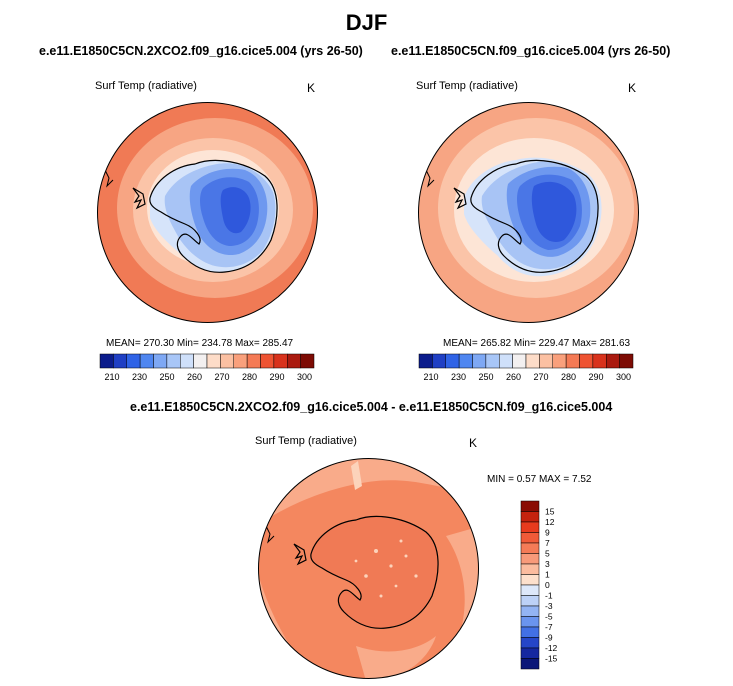  Describe the element at coordinates (513, 377) in the screenshot. I see `panel-2-colorbar-tick-label: 260` at that location.